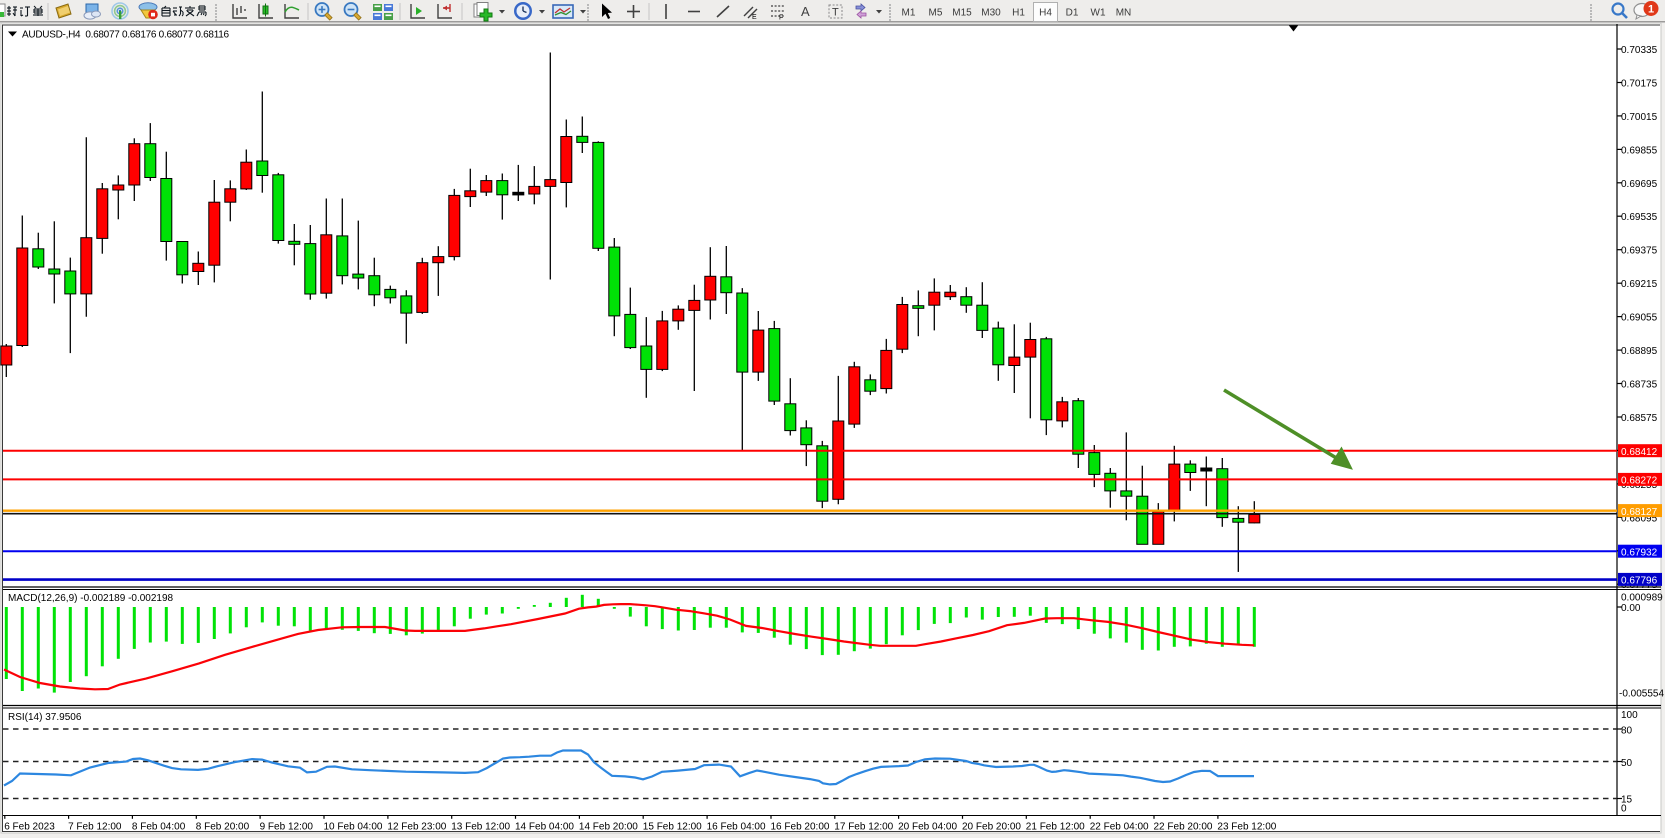 The width and height of the screenshot is (1665, 838). What do you see at coordinates (736, 827) in the screenshot?
I see `svg-text: 16 Feb 04:00` at bounding box center [736, 827].